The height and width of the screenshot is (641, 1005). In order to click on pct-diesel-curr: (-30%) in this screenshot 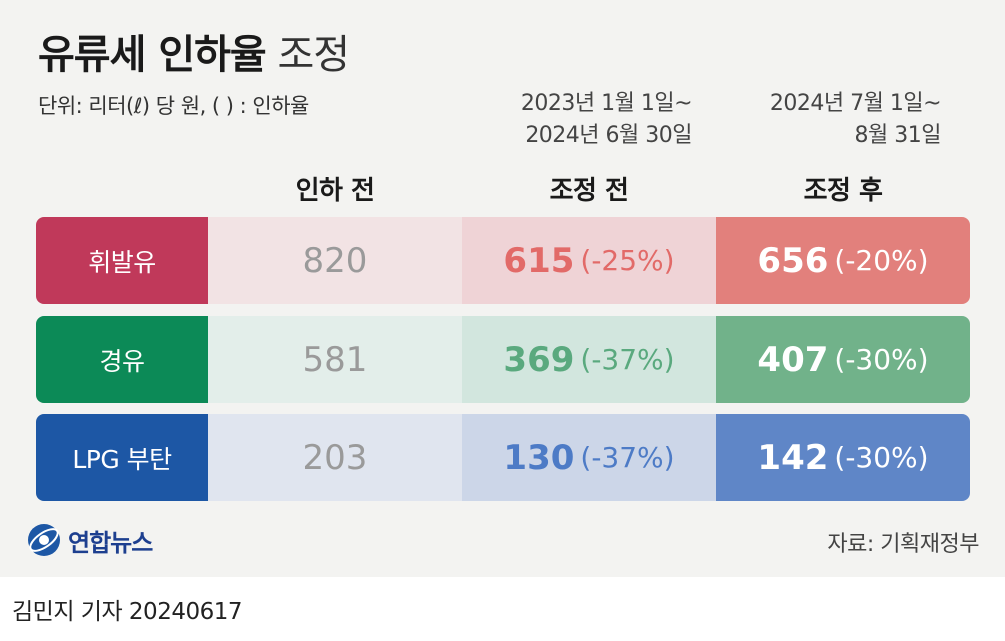, I will do `click(881, 359)`.